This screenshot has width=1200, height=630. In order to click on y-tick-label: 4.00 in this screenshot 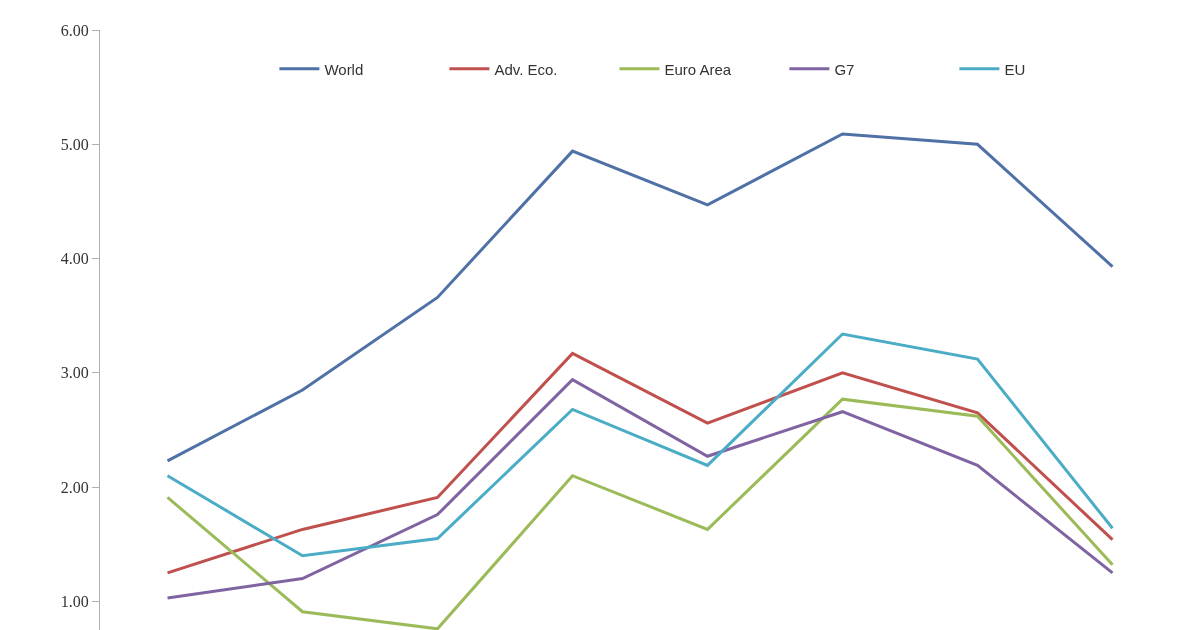, I will do `click(74, 259)`.